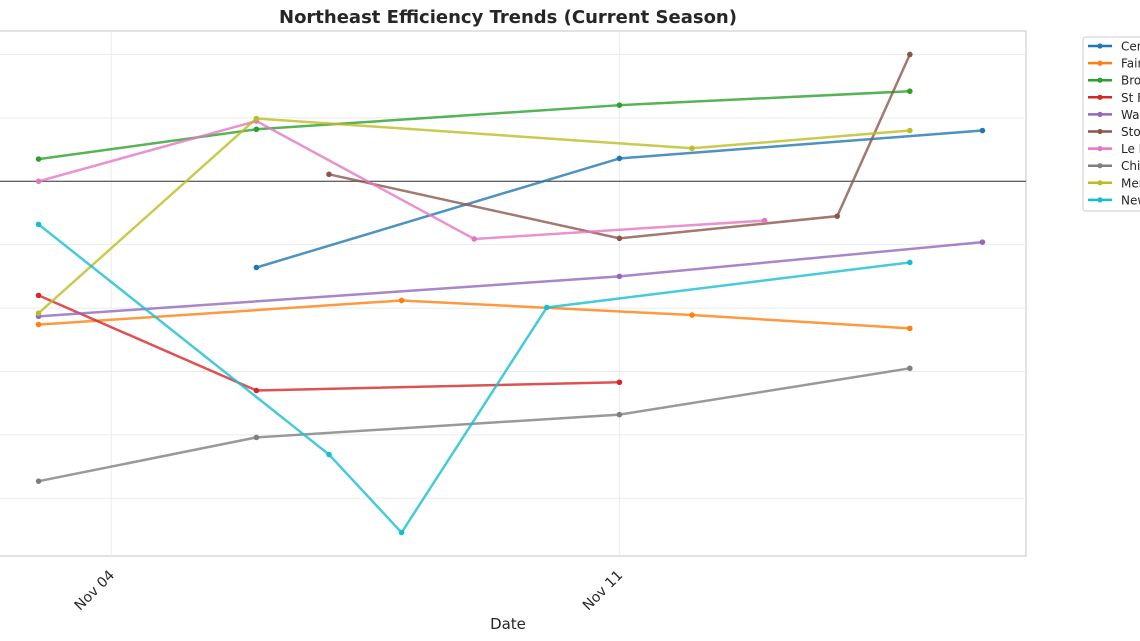  Describe the element at coordinates (603, 591) in the screenshot. I see `x-tick-label: Nov 11` at that location.